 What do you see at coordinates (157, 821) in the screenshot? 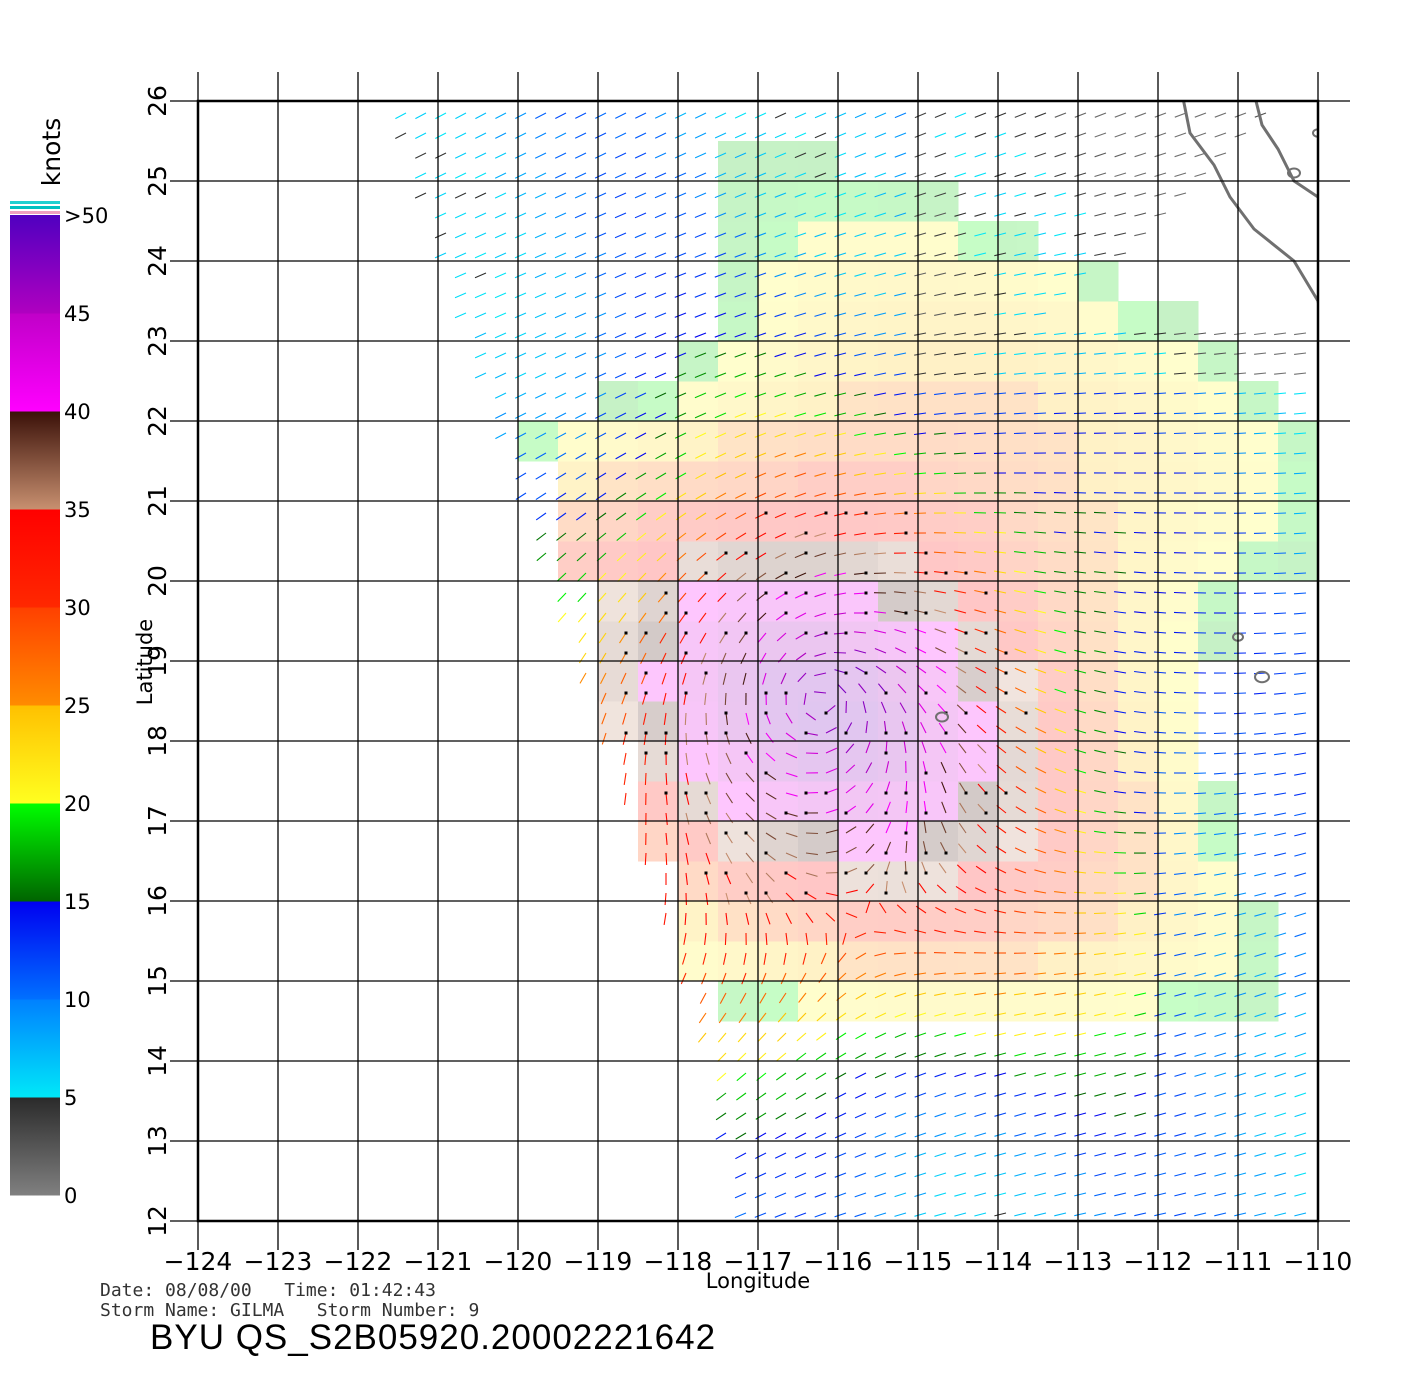
I see `y-tick-label: 17` at bounding box center [157, 821].